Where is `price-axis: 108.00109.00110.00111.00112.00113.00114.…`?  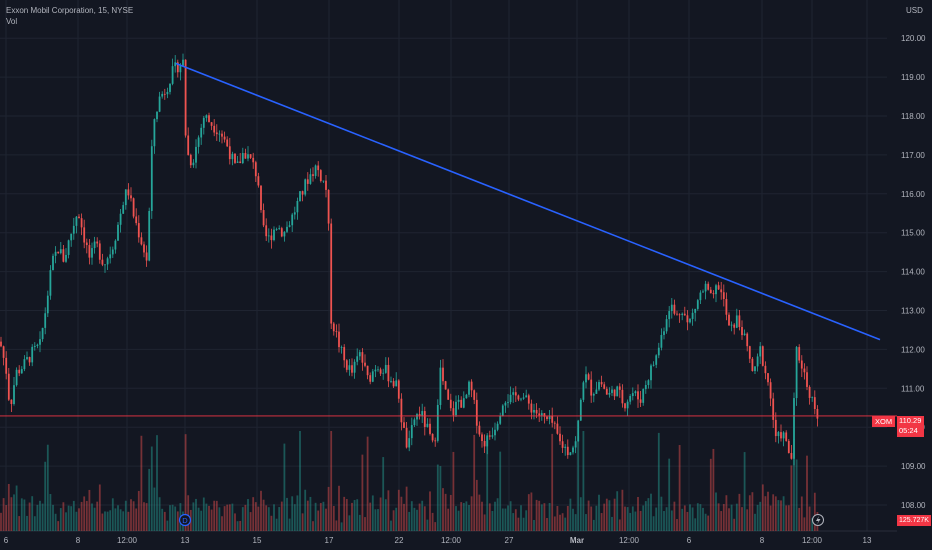
price-axis: 108.00109.00110.00111.00112.00113.00114.… is located at coordinates (913, 272).